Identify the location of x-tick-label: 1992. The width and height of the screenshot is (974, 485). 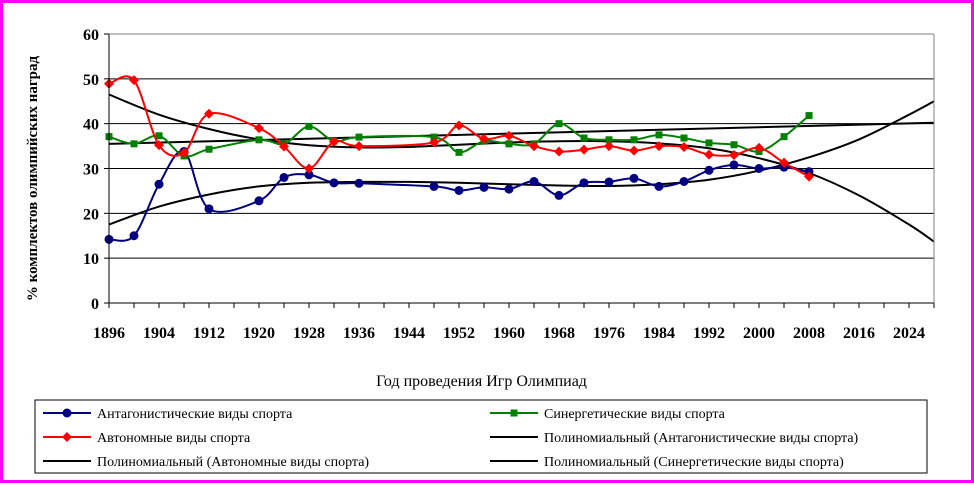
(709, 333).